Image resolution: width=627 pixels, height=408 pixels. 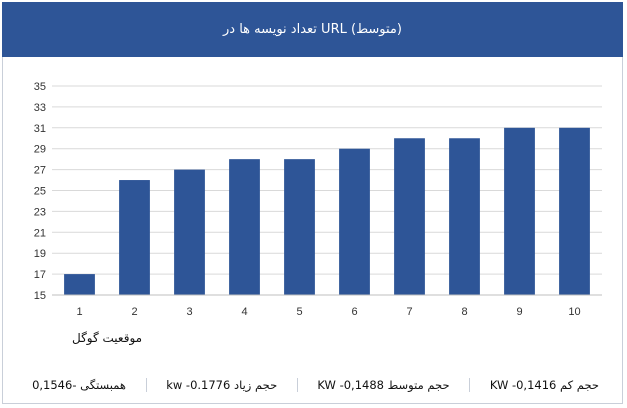 What do you see at coordinates (299, 312) in the screenshot?
I see `x-tick-label: 5` at bounding box center [299, 312].